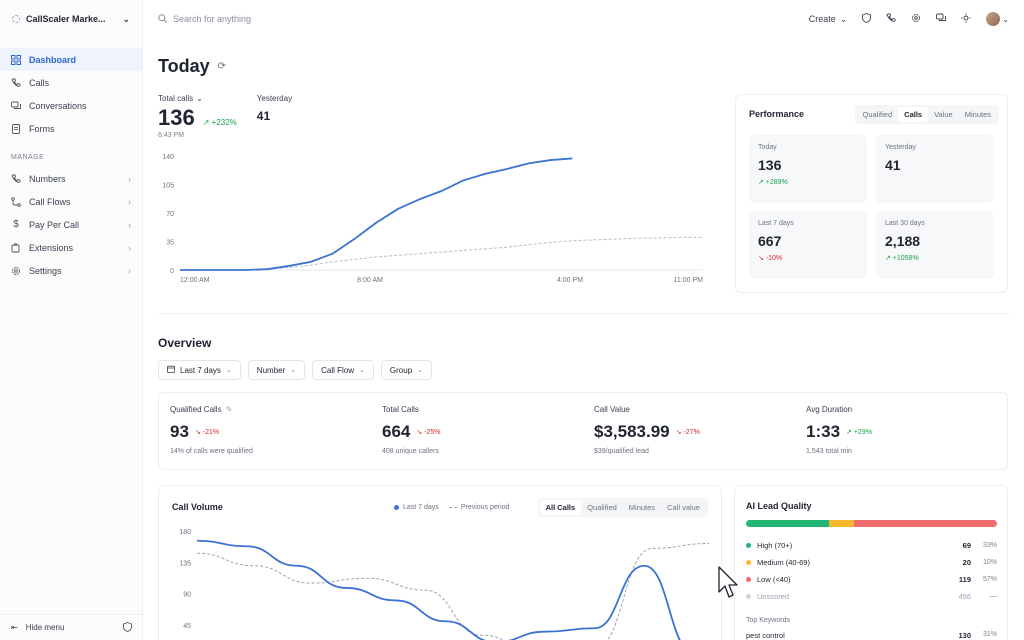 The height and width of the screenshot is (640, 1024). What do you see at coordinates (900, 147) in the screenshot?
I see `tile-label: Yesterday` at bounding box center [900, 147].